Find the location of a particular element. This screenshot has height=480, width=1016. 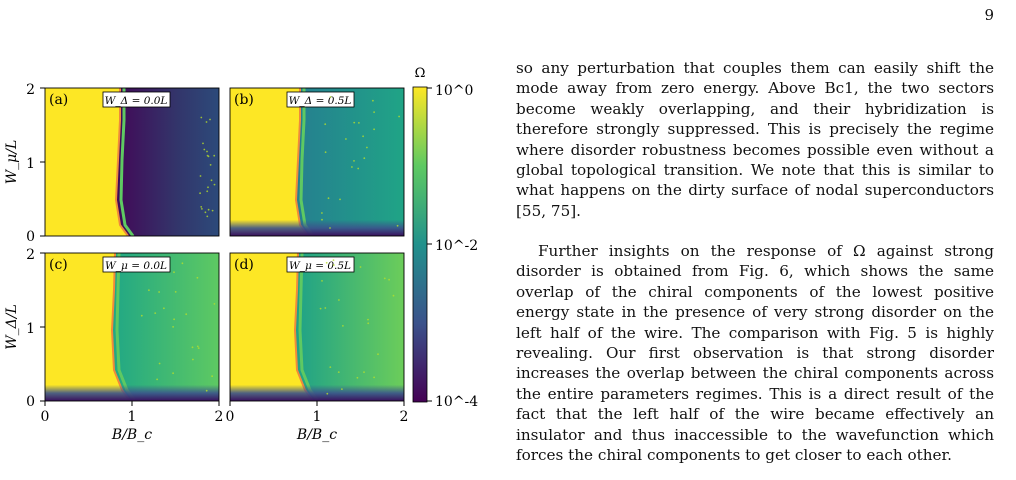

panel-d-param: W_μ = 0.5L is located at coordinates (320, 264).